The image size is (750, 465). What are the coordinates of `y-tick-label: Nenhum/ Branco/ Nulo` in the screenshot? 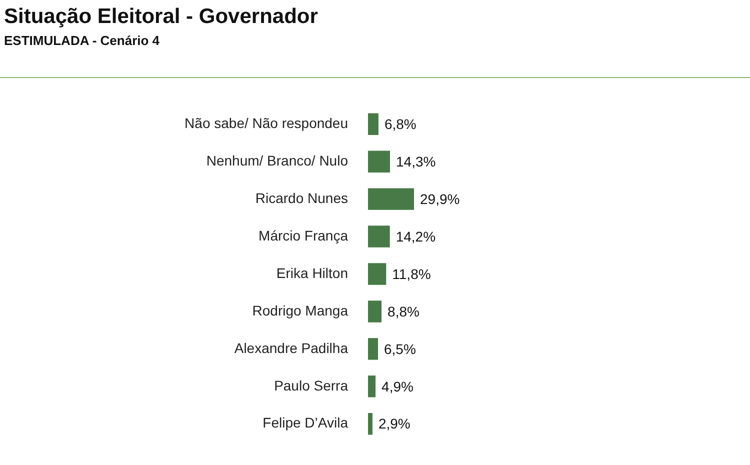 It's located at (277, 160).